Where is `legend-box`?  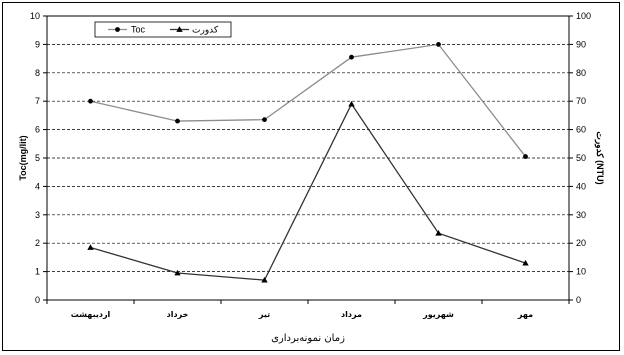 legend-box is located at coordinates (163, 29).